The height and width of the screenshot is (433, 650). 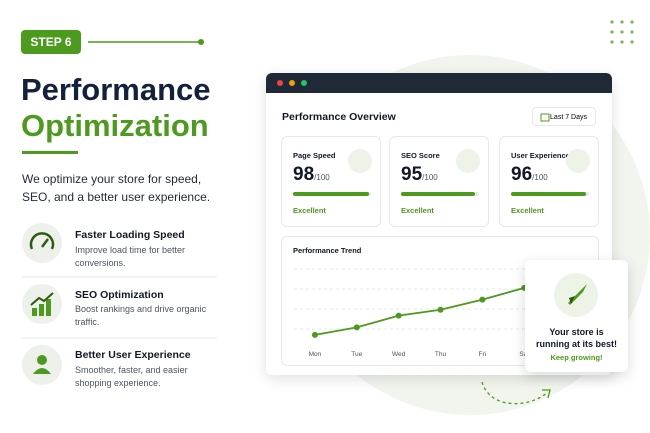 I want to click on score: 98, so click(x=304, y=174).